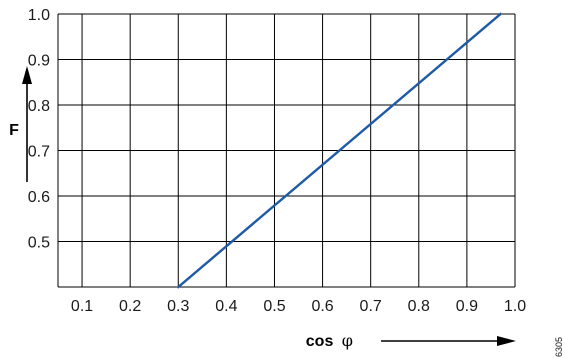 The image size is (565, 358). I want to click on x-tick-label: 0.3, so click(178, 306).